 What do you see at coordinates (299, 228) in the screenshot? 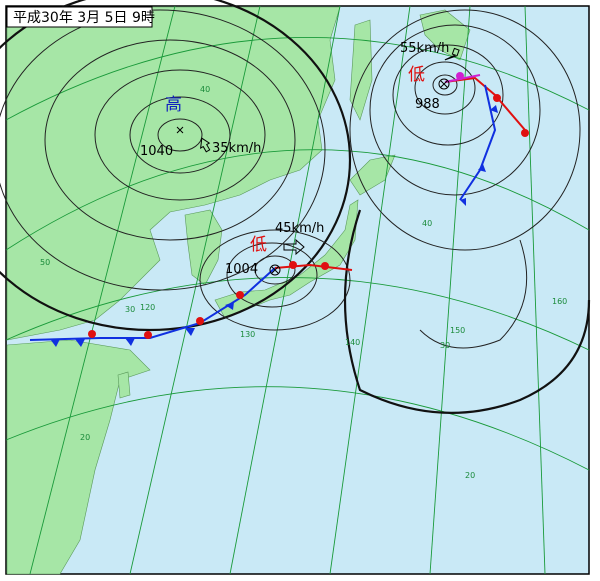
I see `low-speed: 45km/h` at bounding box center [299, 228].